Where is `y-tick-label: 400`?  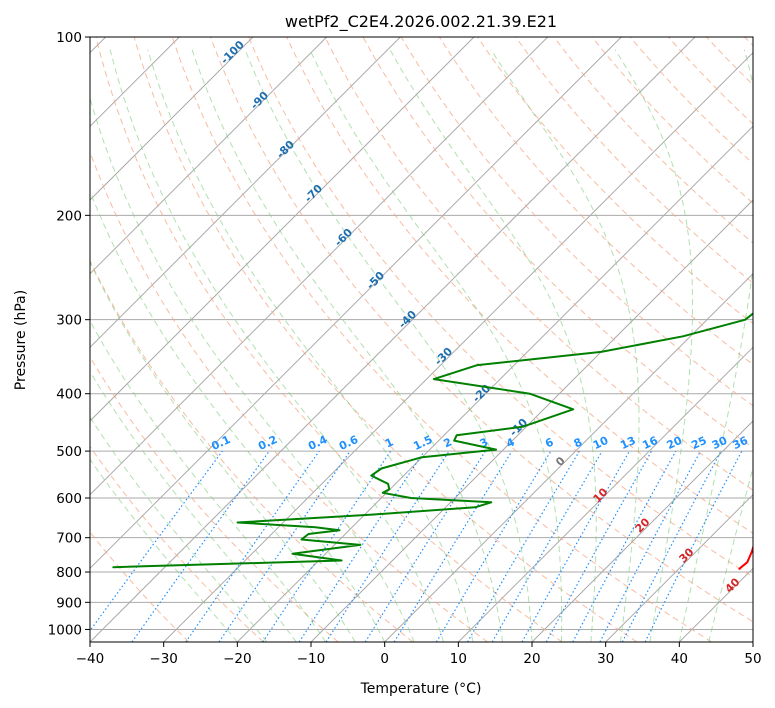
y-tick-label: 400 is located at coordinates (69, 395).